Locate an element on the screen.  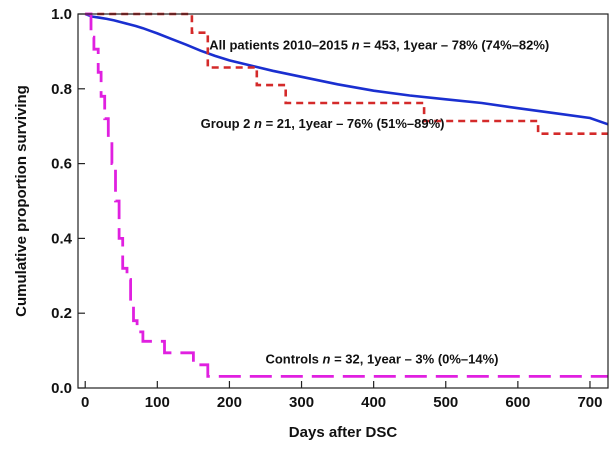
y-axis-label: Cumulative proportion surviving is located at coordinates (21, 201).